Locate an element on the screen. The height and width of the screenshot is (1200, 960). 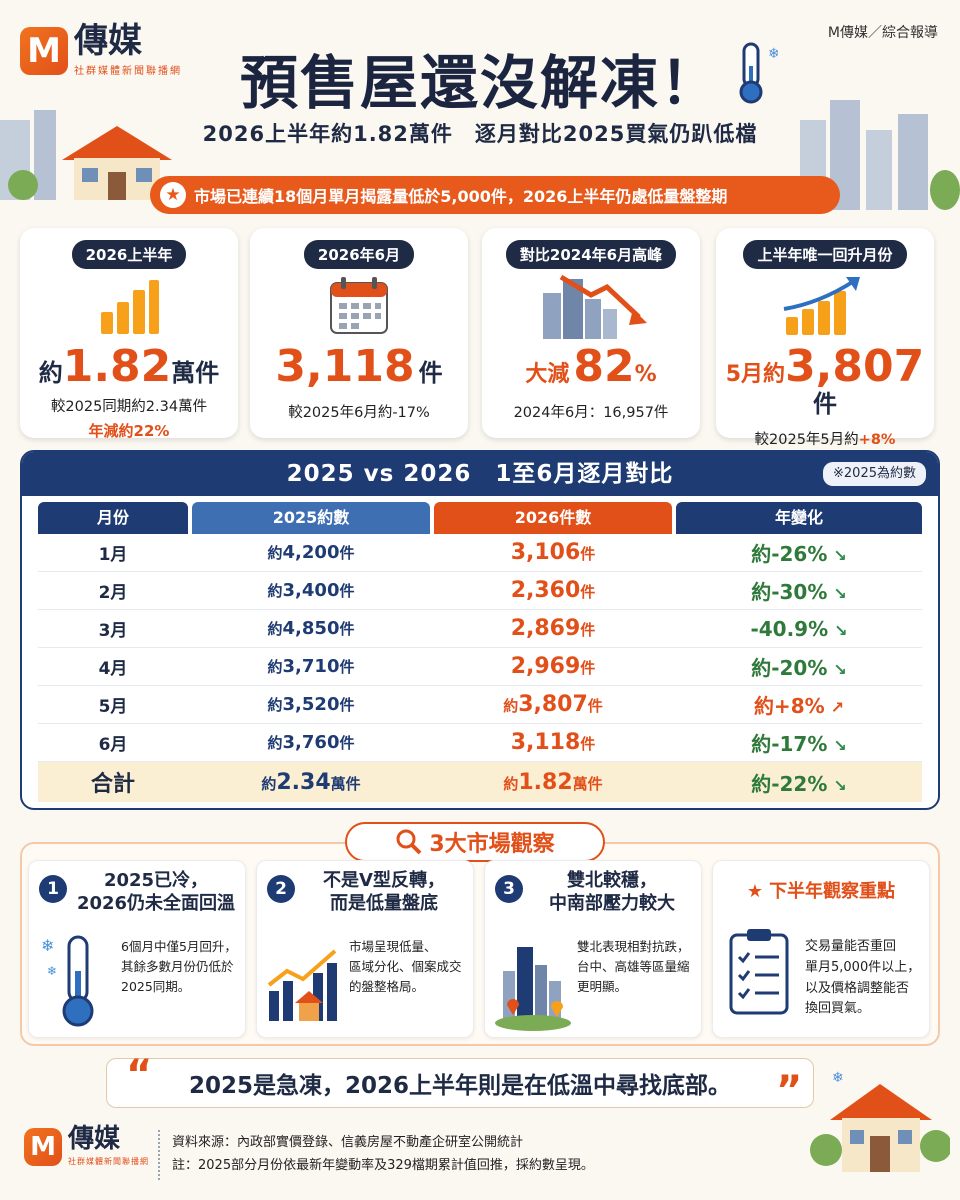
observation-title-line2: 中南部壓力較大 is located at coordinates (612, 904).